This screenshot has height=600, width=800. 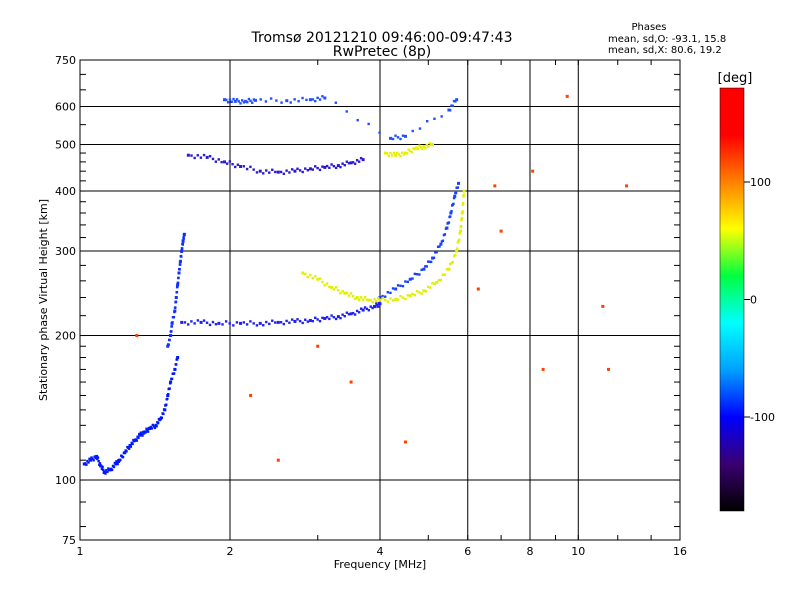 I want to click on x-tick-label: 4, so click(x=380, y=551).